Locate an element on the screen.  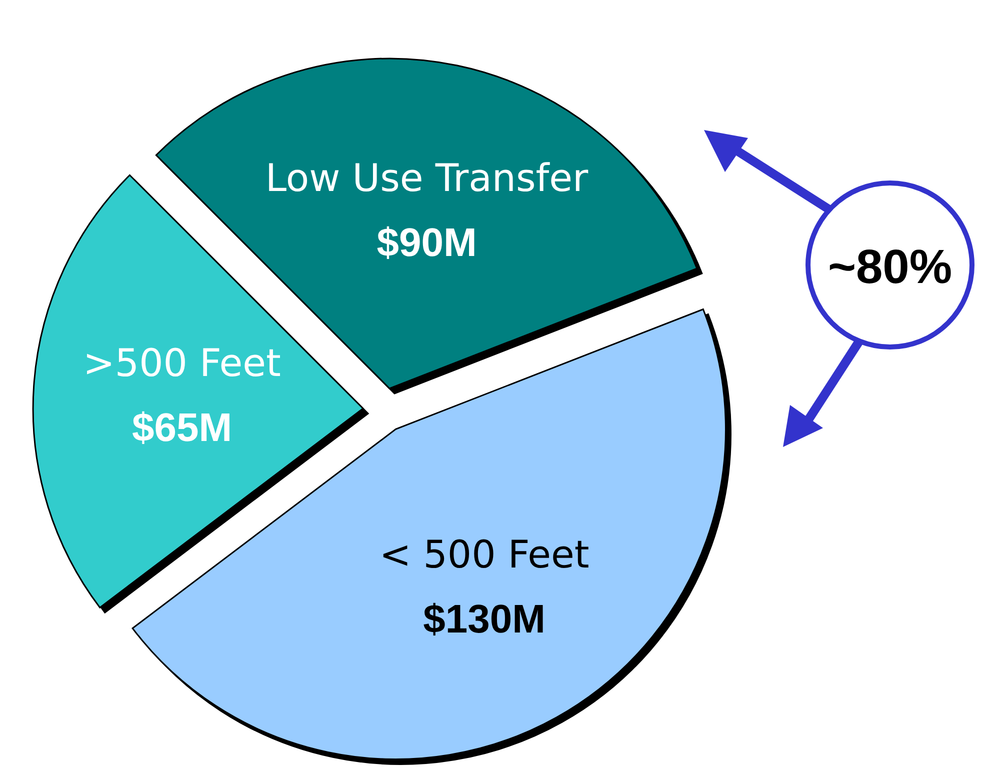
slice-label: Low Use Transfer is located at coordinates (427, 178).